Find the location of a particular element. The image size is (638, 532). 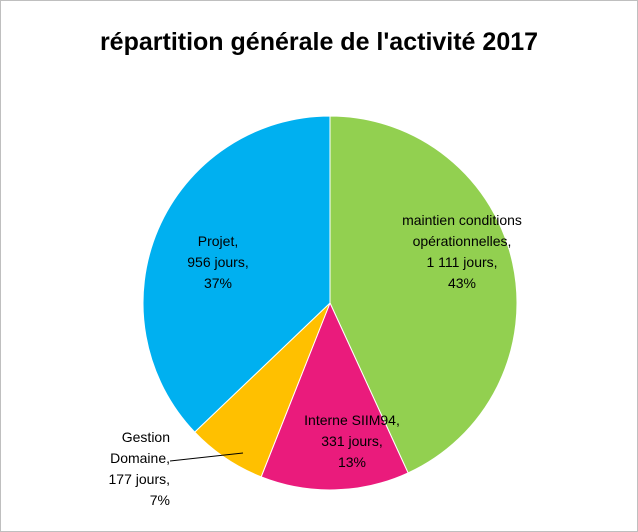

percent-label: 7% is located at coordinates (159, 500).